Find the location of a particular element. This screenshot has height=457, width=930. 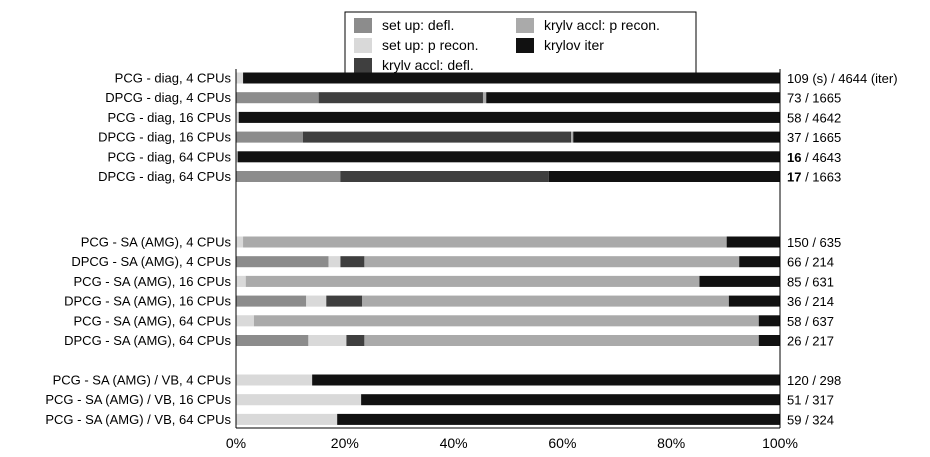

row-annotation: 109 (s) / 4644 (iter) is located at coordinates (842, 78).